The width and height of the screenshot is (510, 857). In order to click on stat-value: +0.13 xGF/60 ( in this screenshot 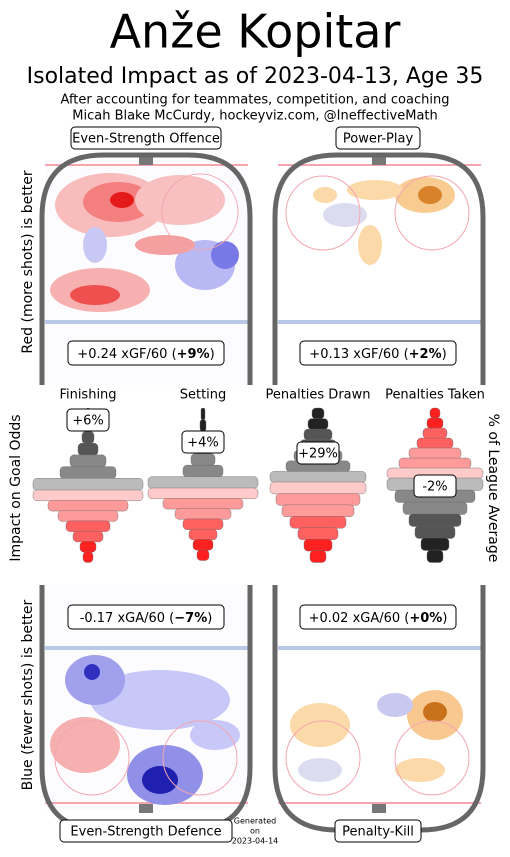, I will do `click(358, 354)`.